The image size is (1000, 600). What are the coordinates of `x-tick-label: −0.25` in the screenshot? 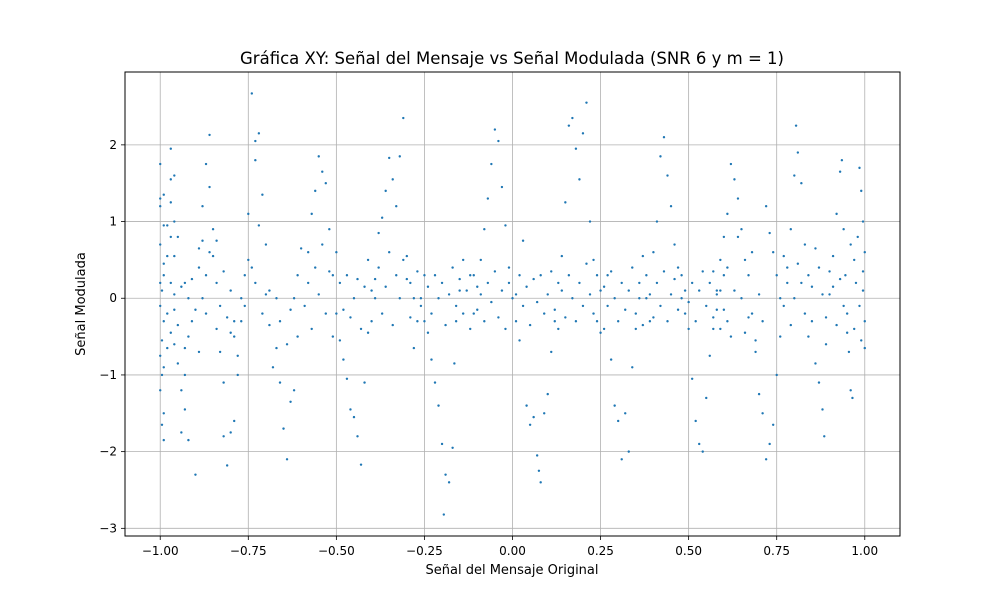 It's located at (424, 551).